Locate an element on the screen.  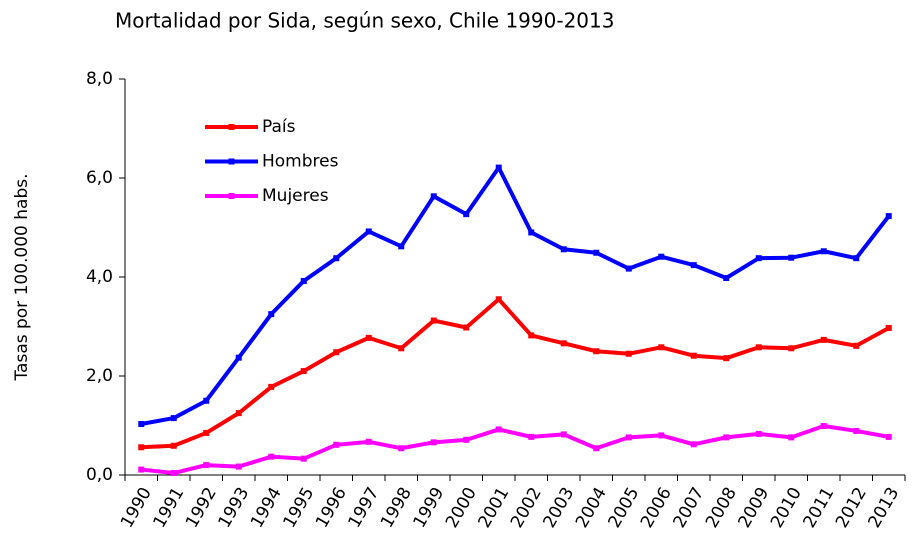
legend-label: Mujeres is located at coordinates (295, 196).